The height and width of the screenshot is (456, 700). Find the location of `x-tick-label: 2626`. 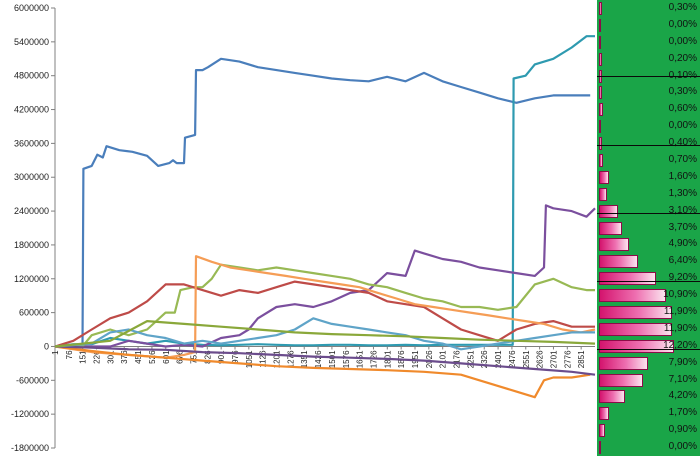

x-tick-label: 2626 is located at coordinates (540, 359).